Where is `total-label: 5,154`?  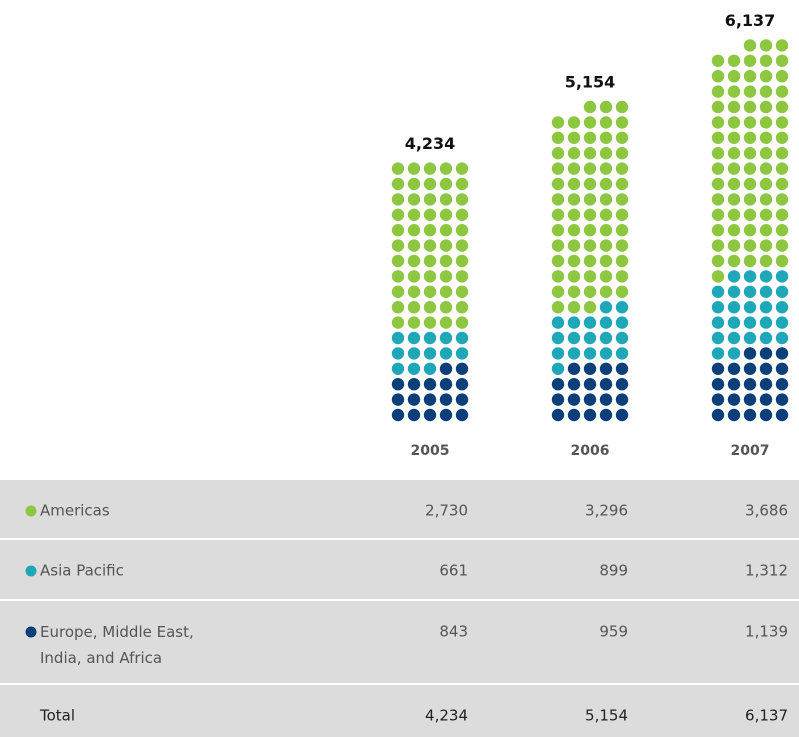
total-label: 5,154 is located at coordinates (590, 82).